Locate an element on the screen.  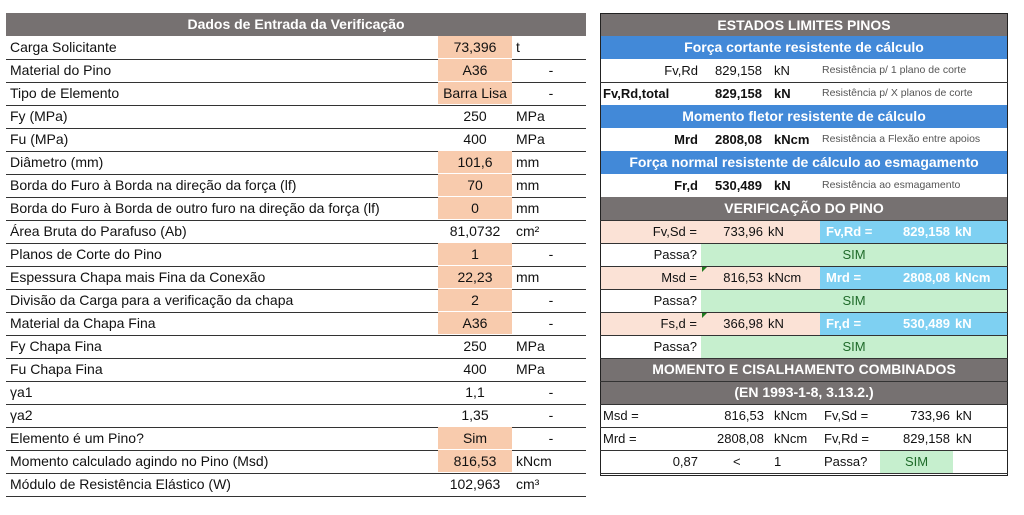
input-unit: MPa is located at coordinates (530, 116).